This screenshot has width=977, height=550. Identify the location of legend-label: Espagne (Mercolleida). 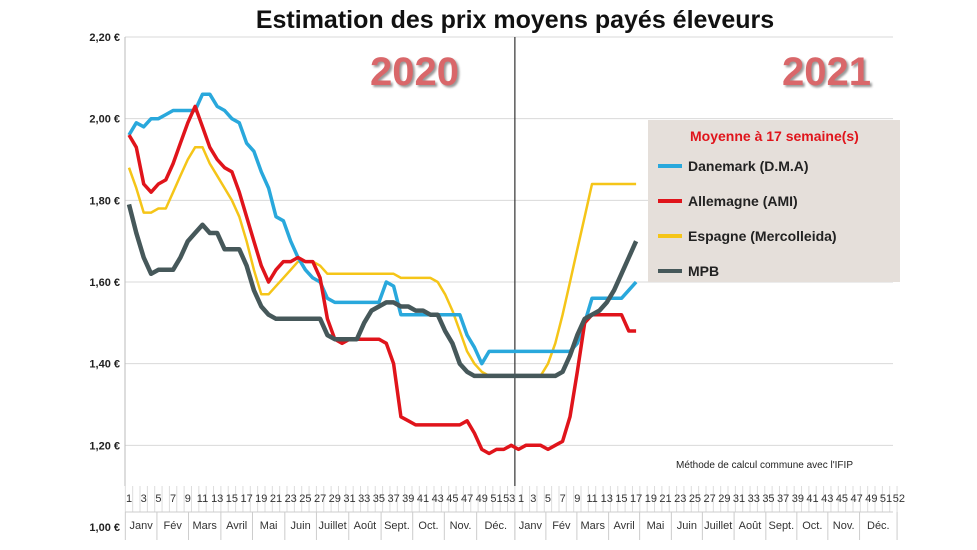
(762, 236).